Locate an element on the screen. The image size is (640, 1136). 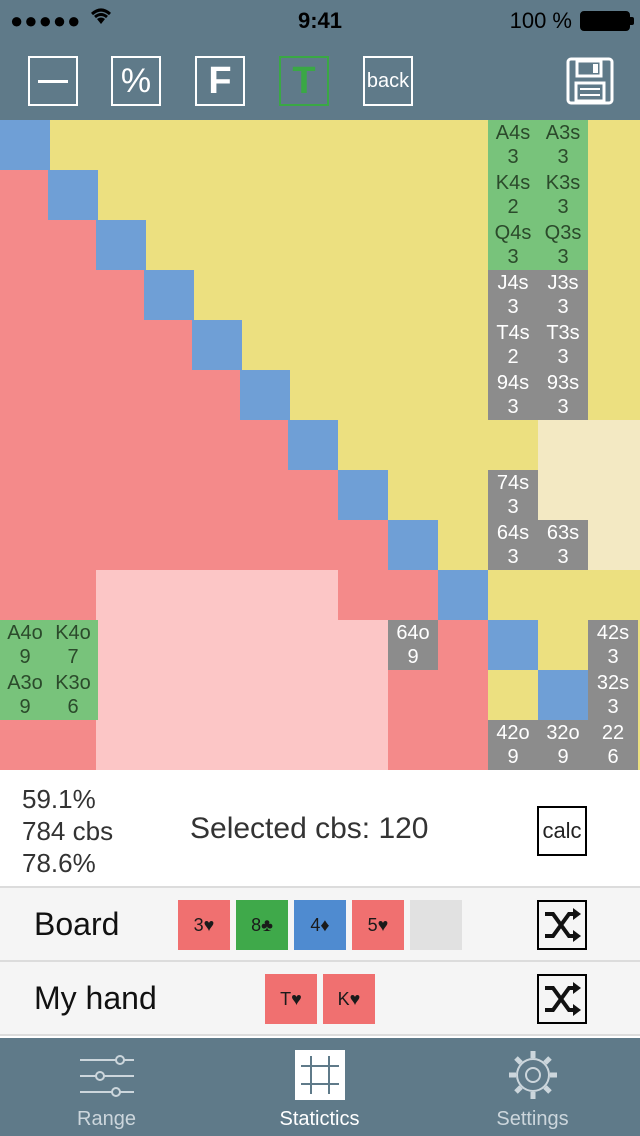
board-card: 3♥ is located at coordinates (204, 925).